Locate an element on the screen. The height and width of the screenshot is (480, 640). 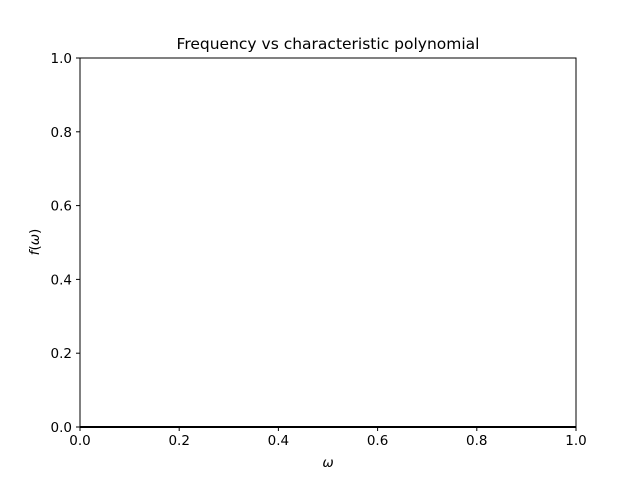
y-axis-label: f(ω) is located at coordinates (35, 242).